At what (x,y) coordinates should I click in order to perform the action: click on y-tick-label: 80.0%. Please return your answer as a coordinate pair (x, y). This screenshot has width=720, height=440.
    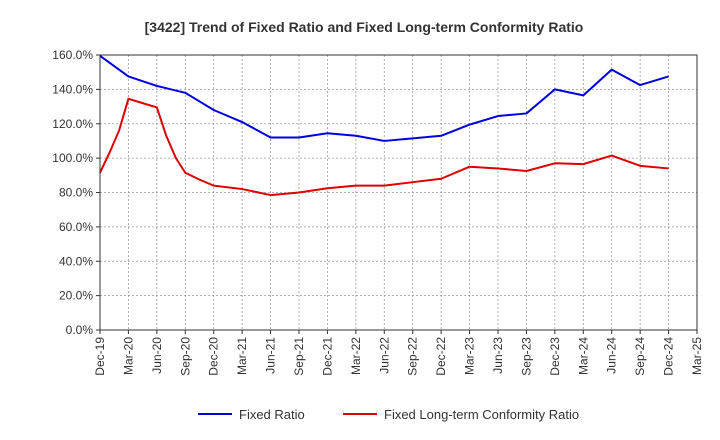
    Looking at the image, I should click on (76, 193).